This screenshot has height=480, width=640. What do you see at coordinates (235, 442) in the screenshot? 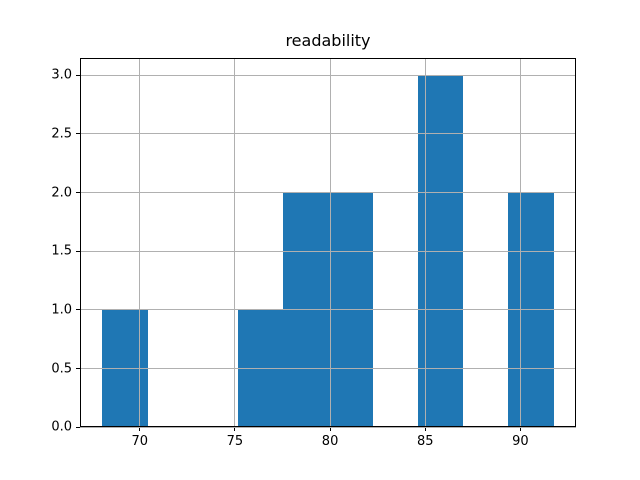
I see `x-tick-label: 75` at bounding box center [235, 442].